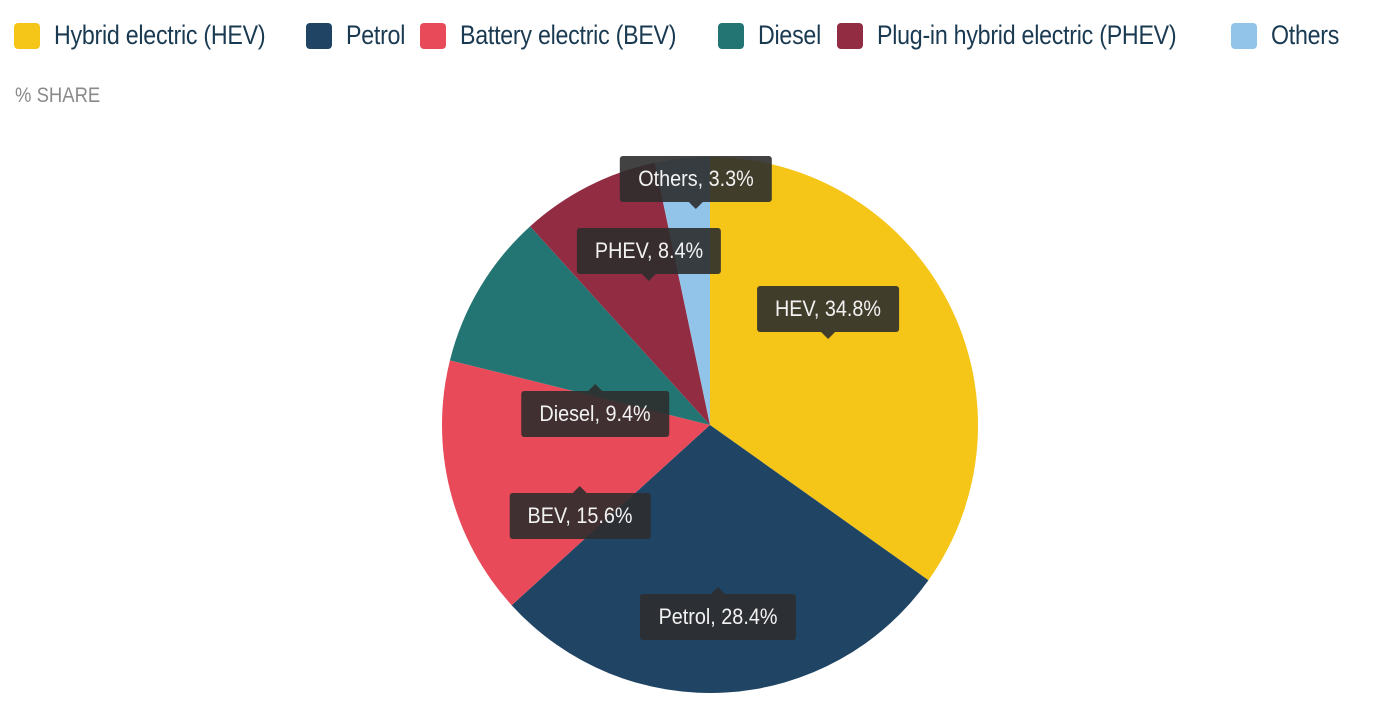 The height and width of the screenshot is (726, 1400). Describe the element at coordinates (696, 178) in the screenshot. I see `slice-label-text: Others, 3.3%` at that location.